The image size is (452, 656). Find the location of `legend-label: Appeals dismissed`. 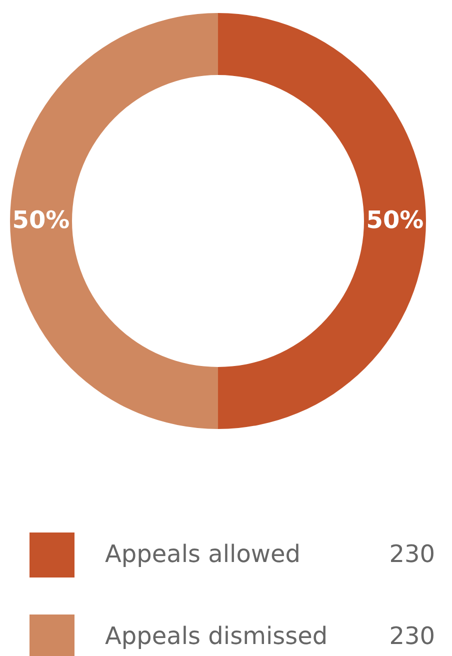

legend-label: Appeals dismissed is located at coordinates (216, 636).